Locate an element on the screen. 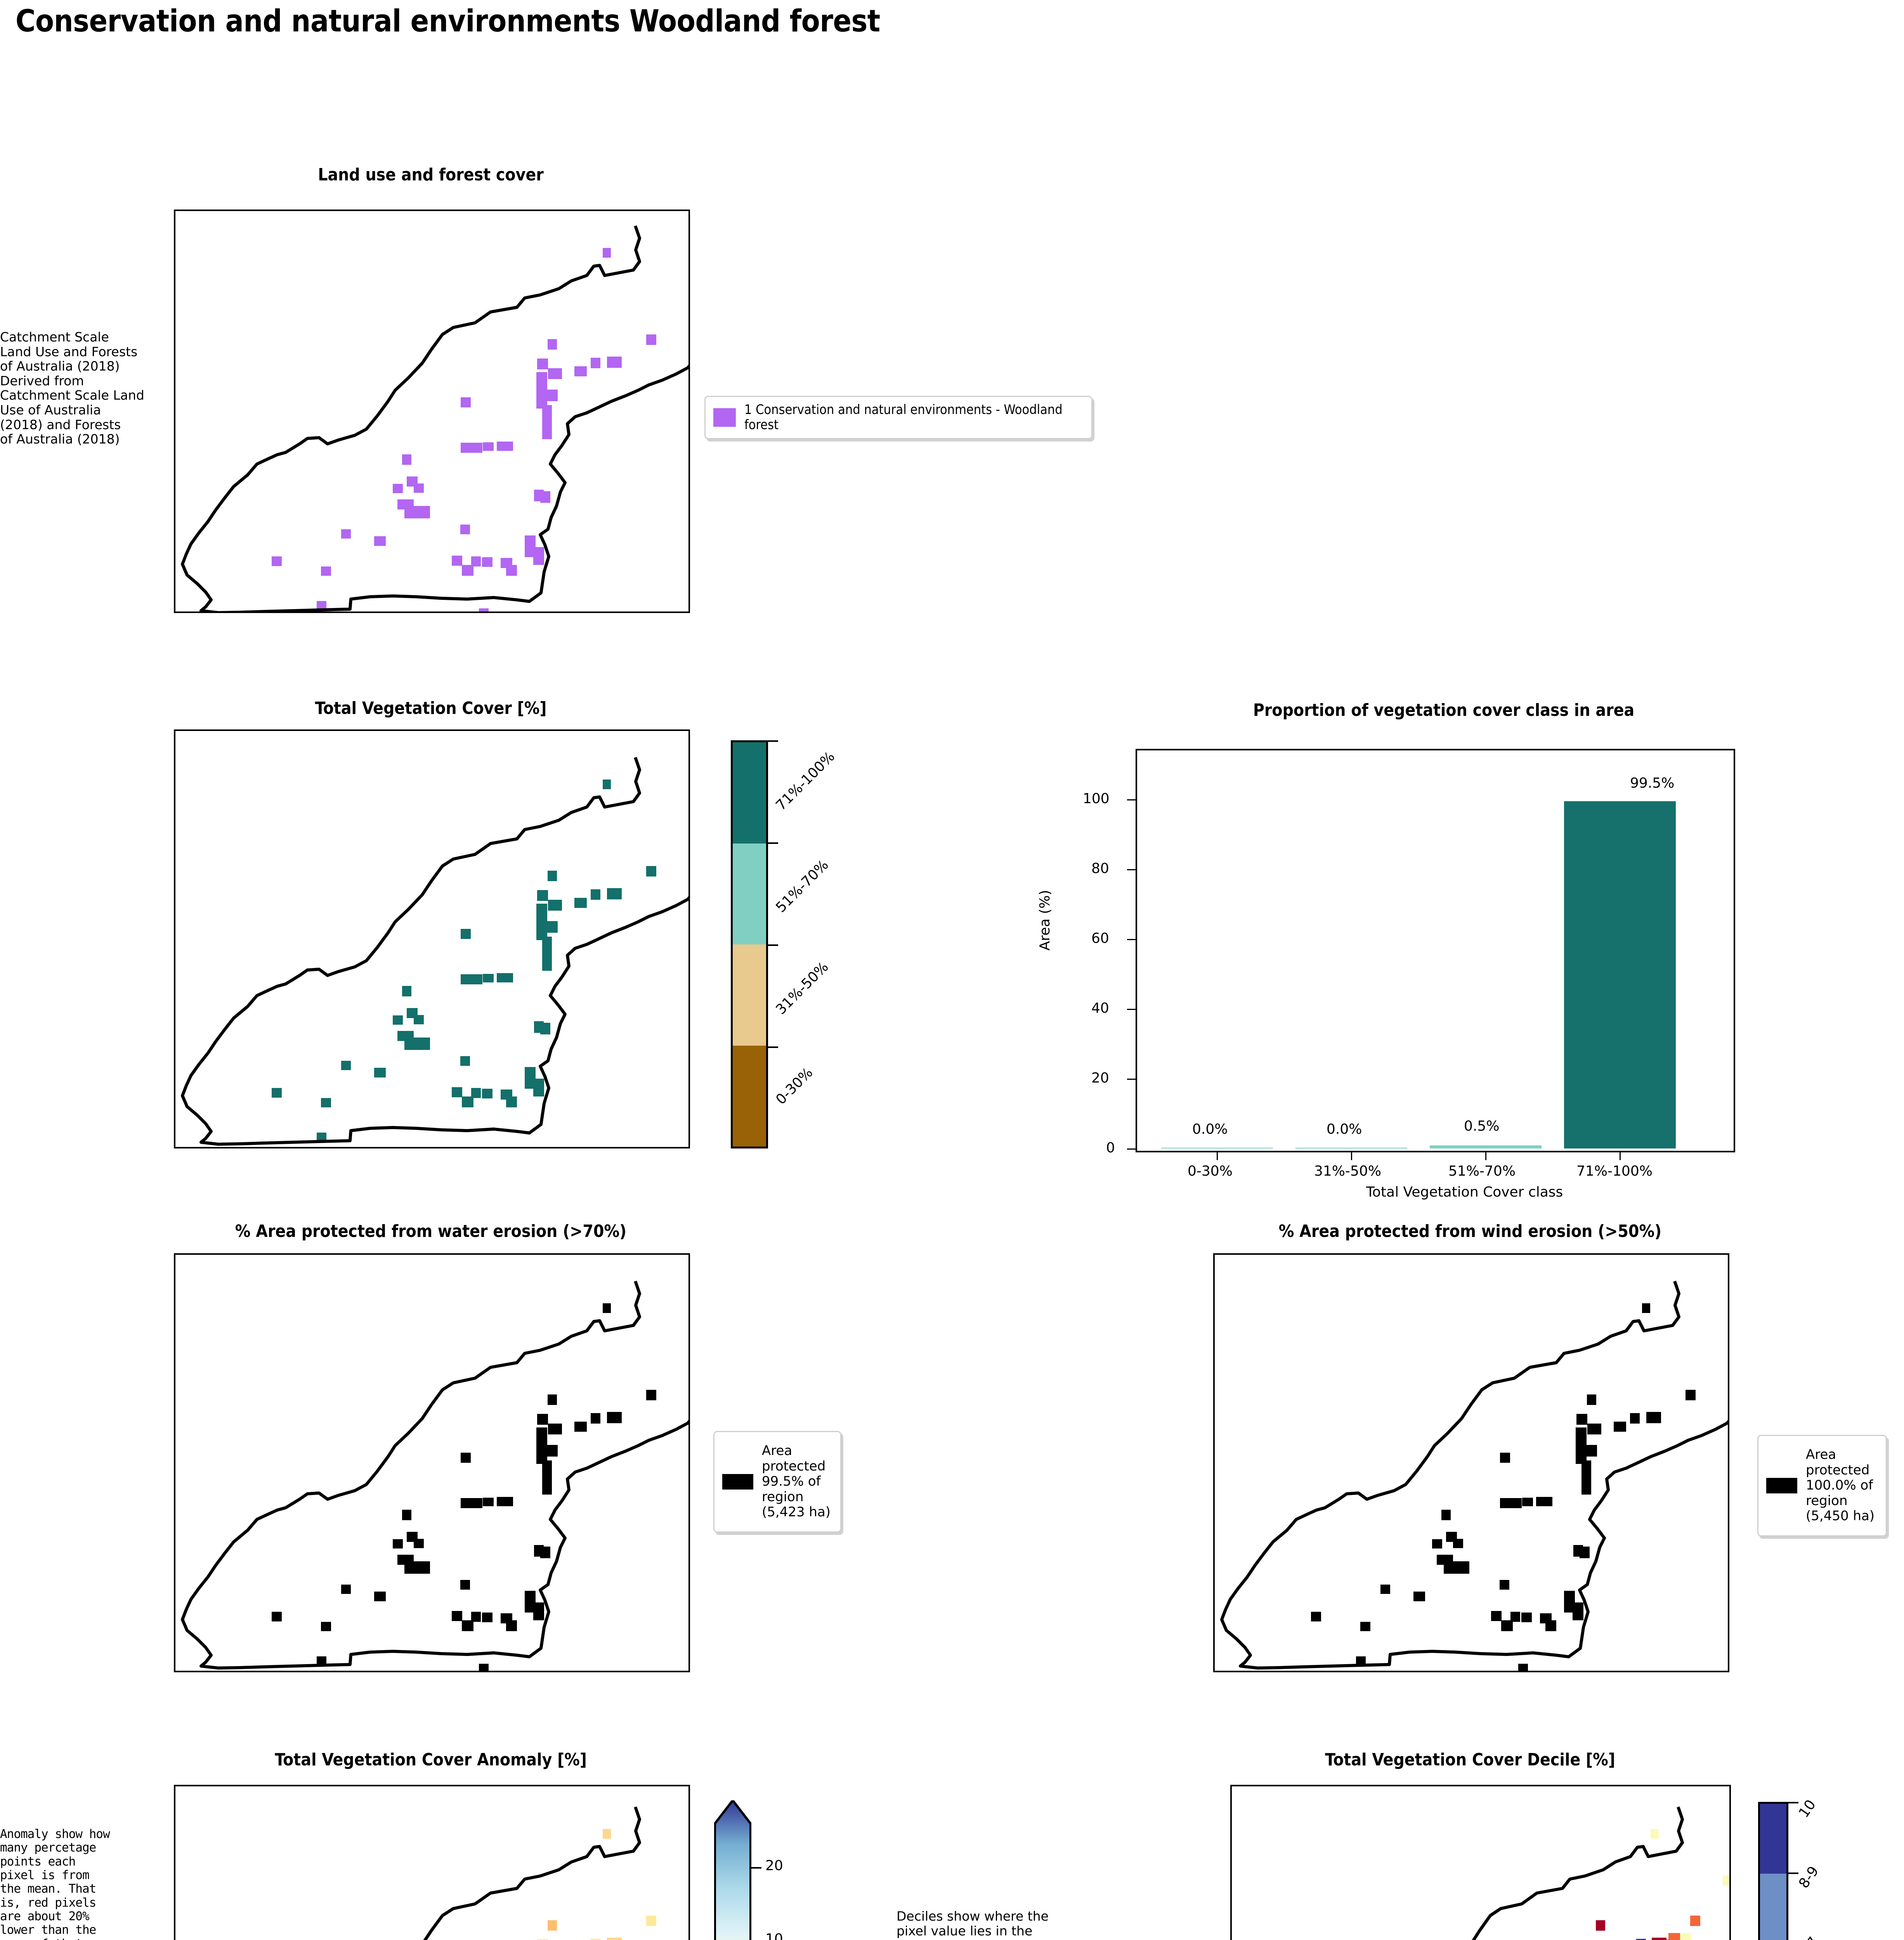  water-erosion-map-svg is located at coordinates (434, 1476).